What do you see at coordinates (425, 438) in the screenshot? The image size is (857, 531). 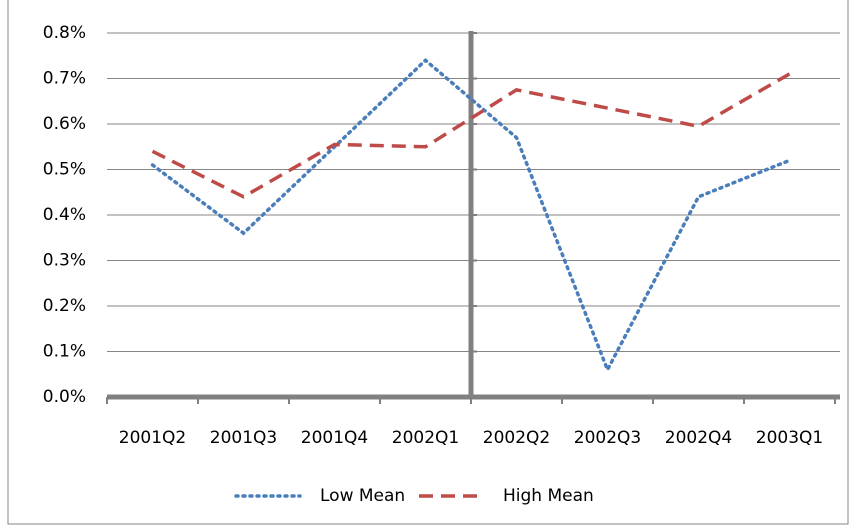 I see `x-tick-label: 2002Q1` at bounding box center [425, 438].